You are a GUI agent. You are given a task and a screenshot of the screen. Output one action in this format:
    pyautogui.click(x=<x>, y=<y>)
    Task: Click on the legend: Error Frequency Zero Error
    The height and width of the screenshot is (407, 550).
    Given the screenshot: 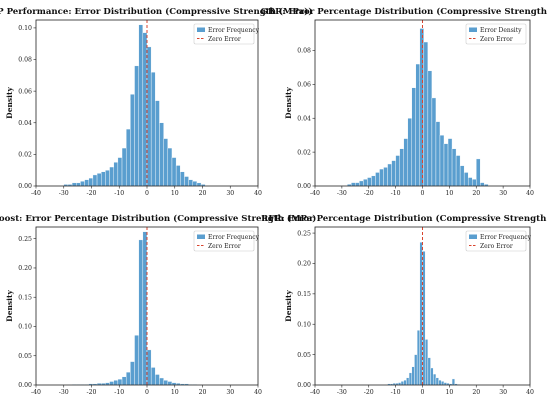 What is the action you would take?
    pyautogui.click(x=226, y=241)
    